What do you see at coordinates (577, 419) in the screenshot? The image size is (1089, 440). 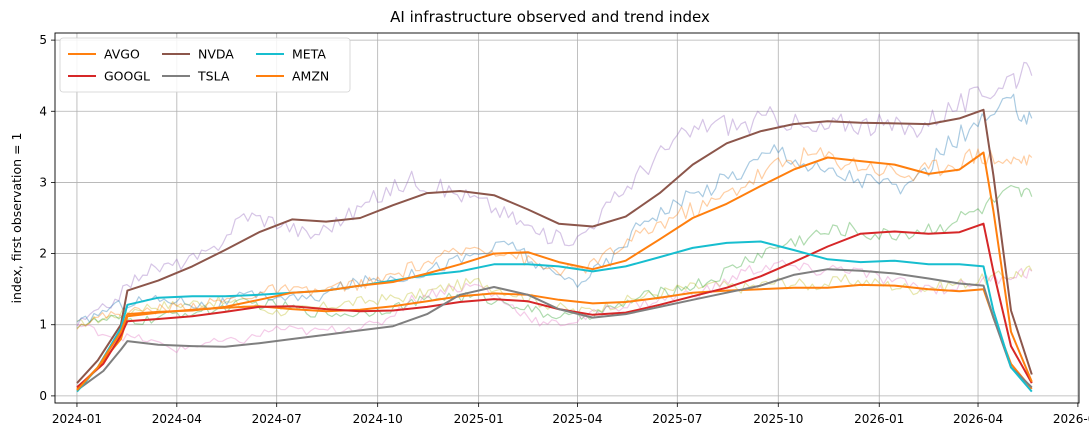 I see `x-tick-label: 2025-04` at bounding box center [577, 419].